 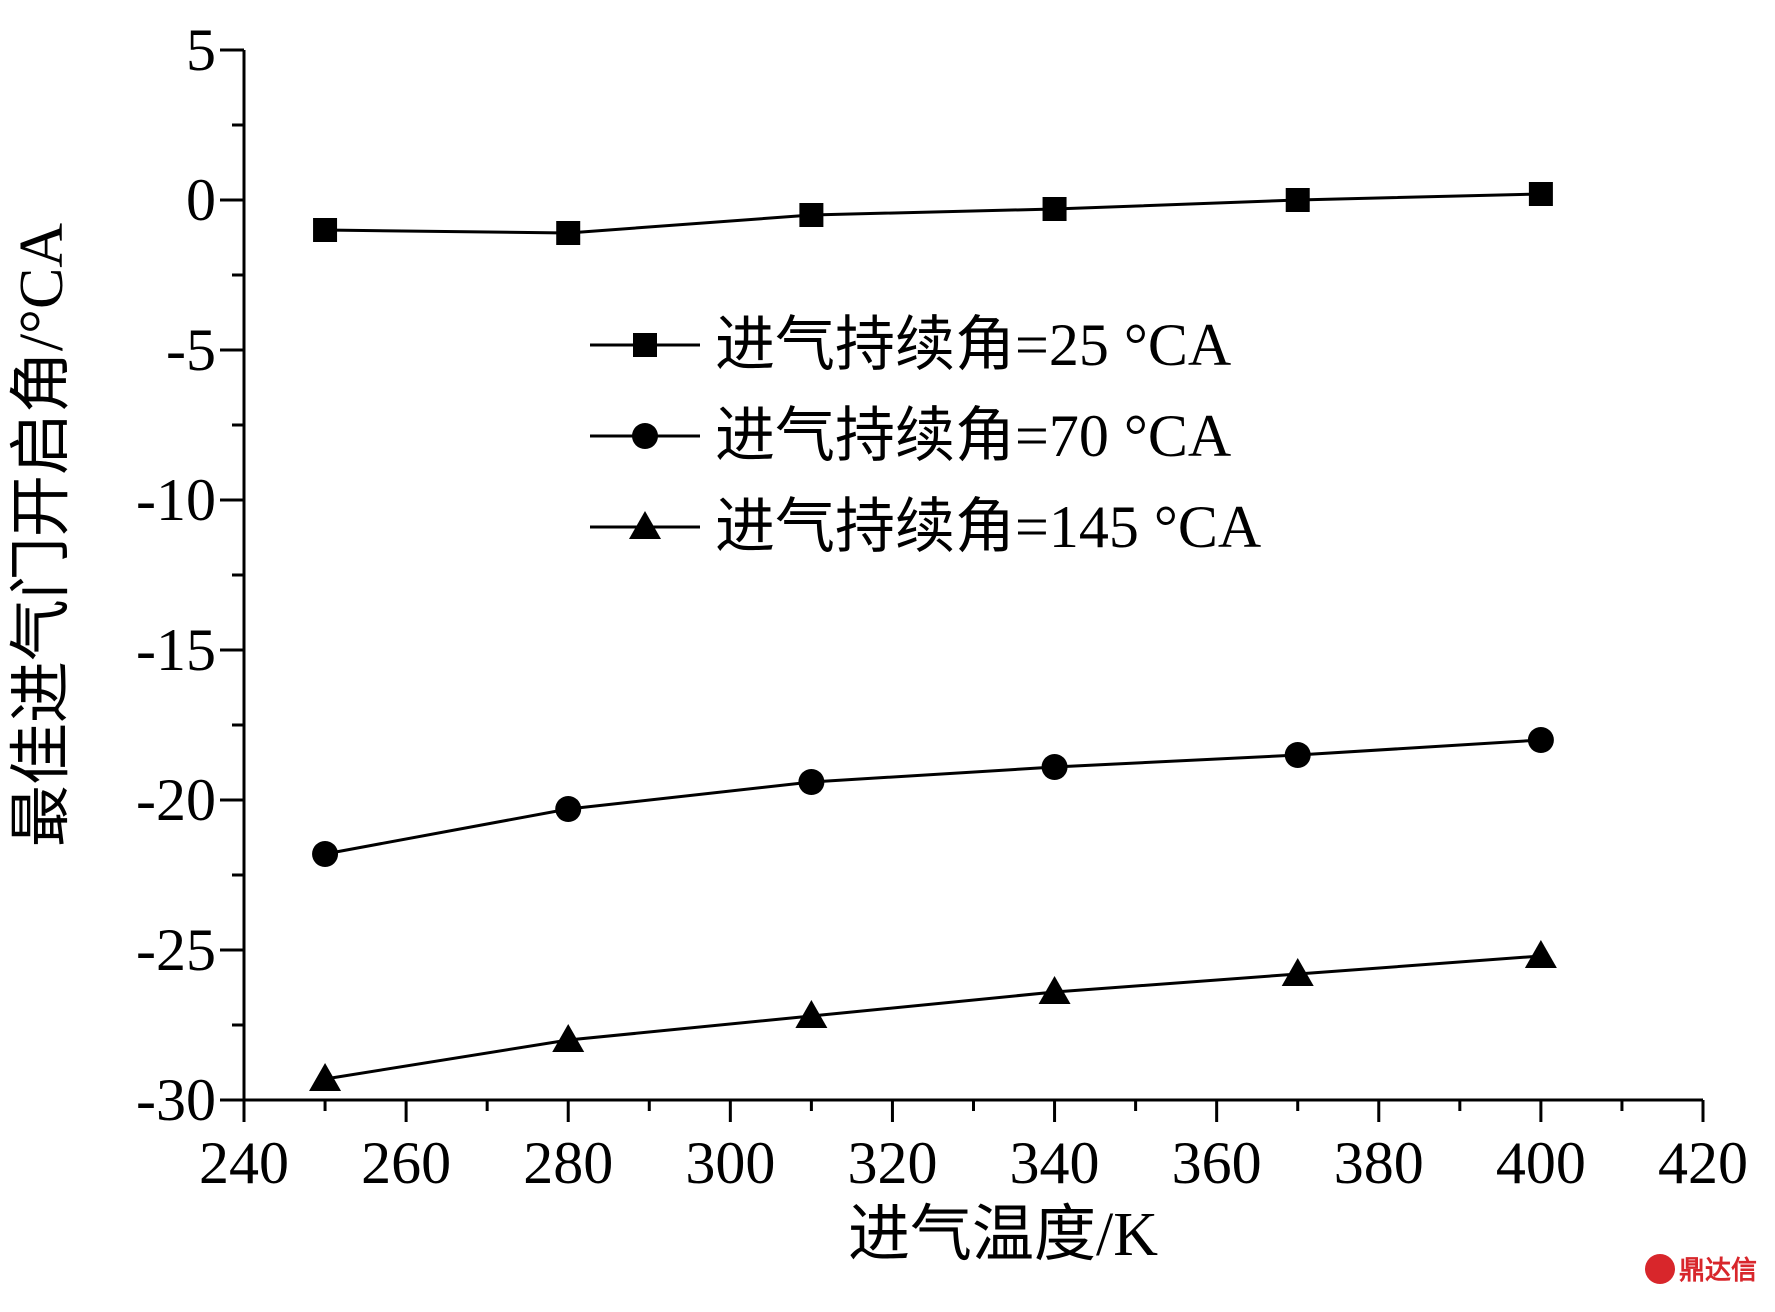 What do you see at coordinates (973, 436) in the screenshot?
I see `legend-label: 进气持续角=70 °CA` at bounding box center [973, 436].